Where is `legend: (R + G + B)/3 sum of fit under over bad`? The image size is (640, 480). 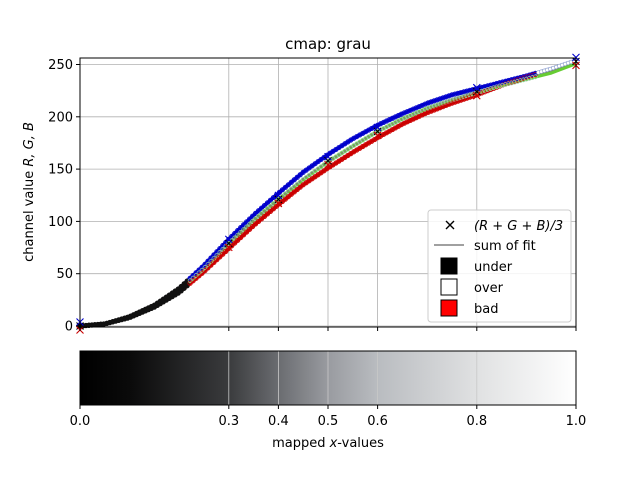
legend: (R + G + B)/3 sum of fit under over bad is located at coordinates (499, 266).